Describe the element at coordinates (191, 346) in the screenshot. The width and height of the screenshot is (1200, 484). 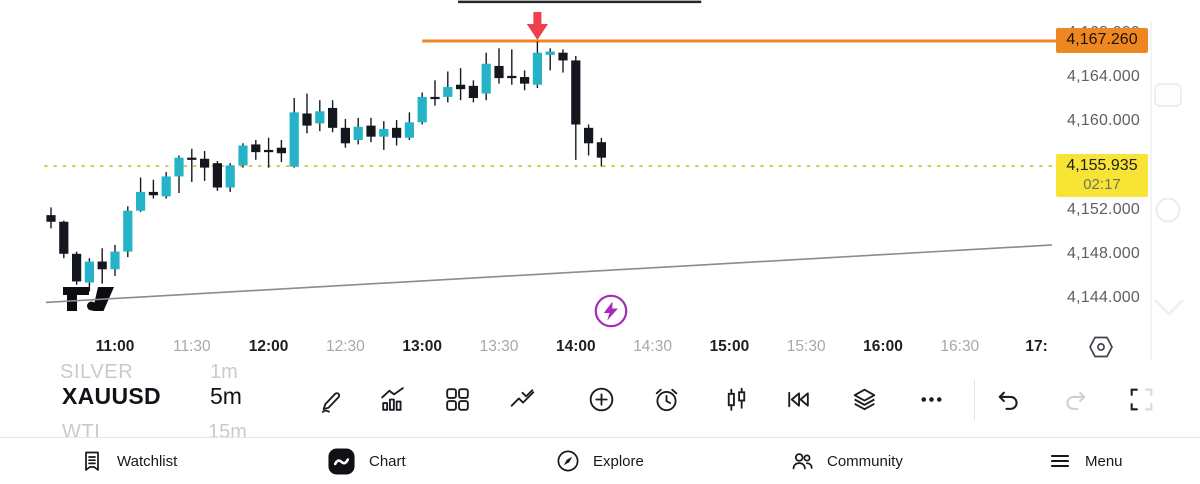
I see `time-tick: 11:30` at that location.